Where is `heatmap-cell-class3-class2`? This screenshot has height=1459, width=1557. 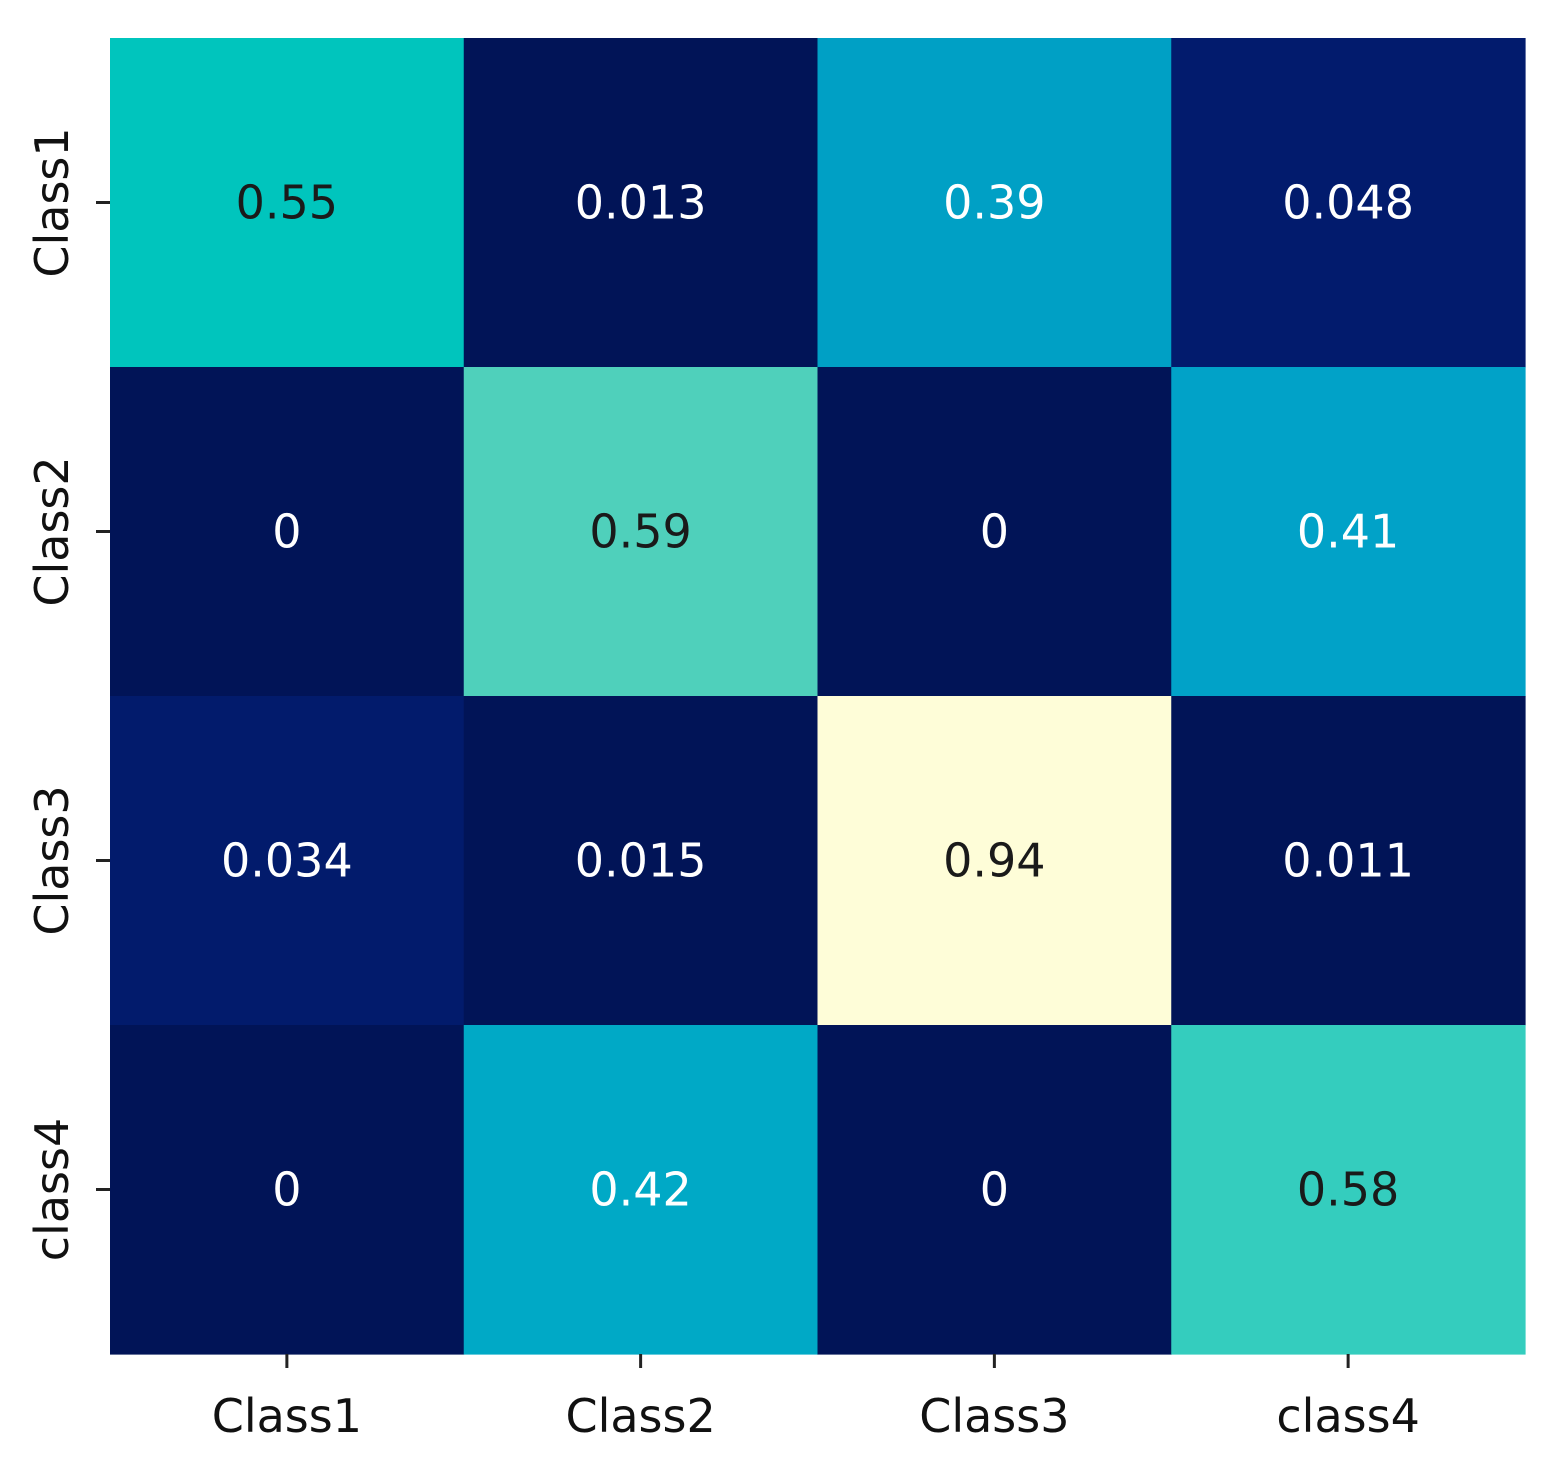 heatmap-cell-class3-class2 is located at coordinates (641, 861).